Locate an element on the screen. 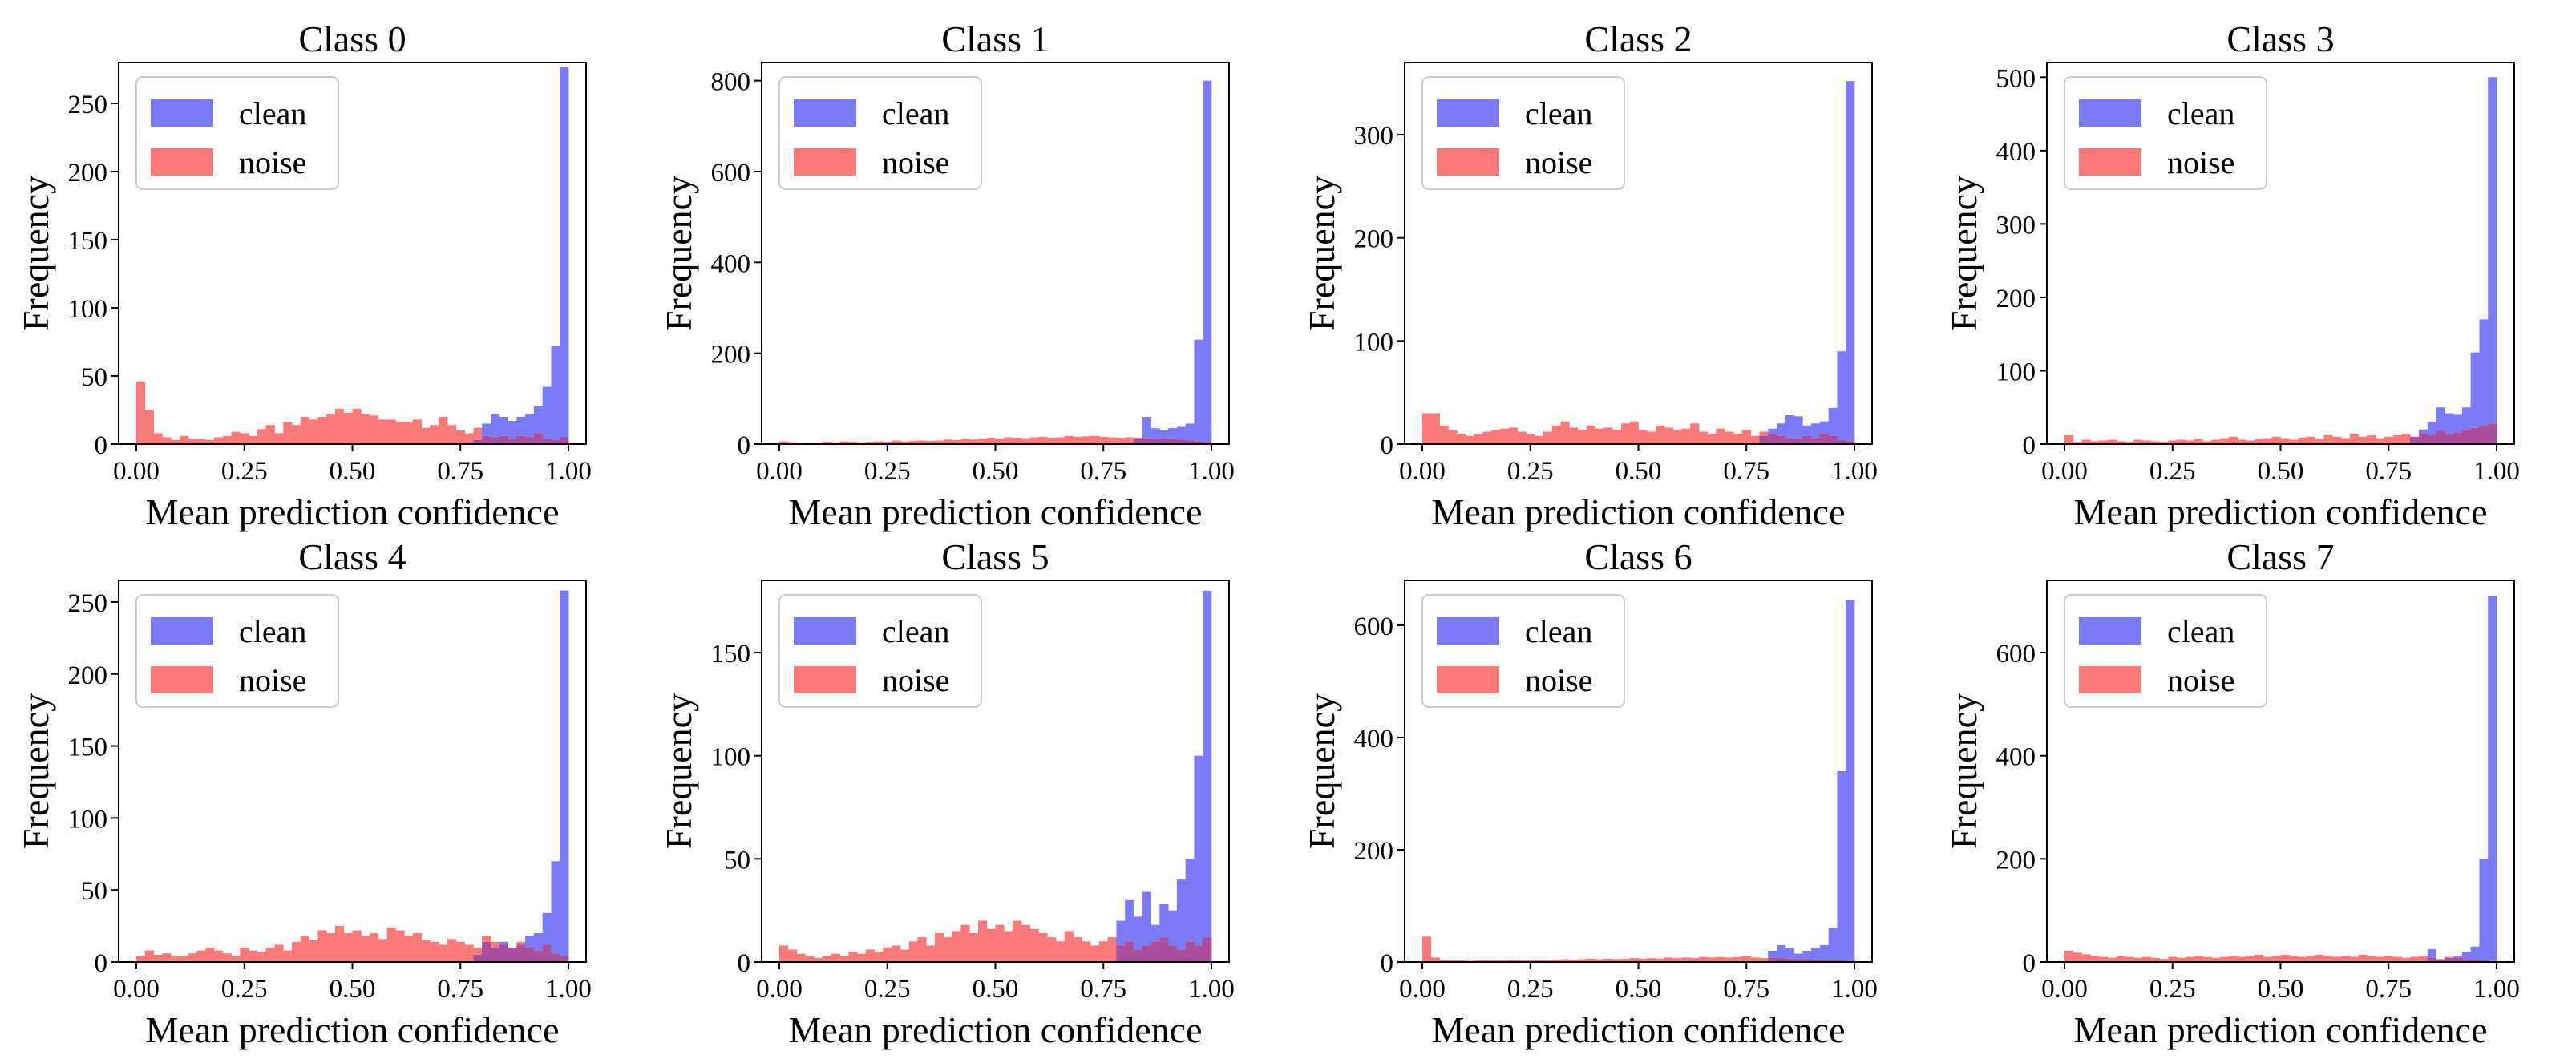 This screenshot has width=2576, height=1063. y-tick-label: 0 is located at coordinates (744, 963).